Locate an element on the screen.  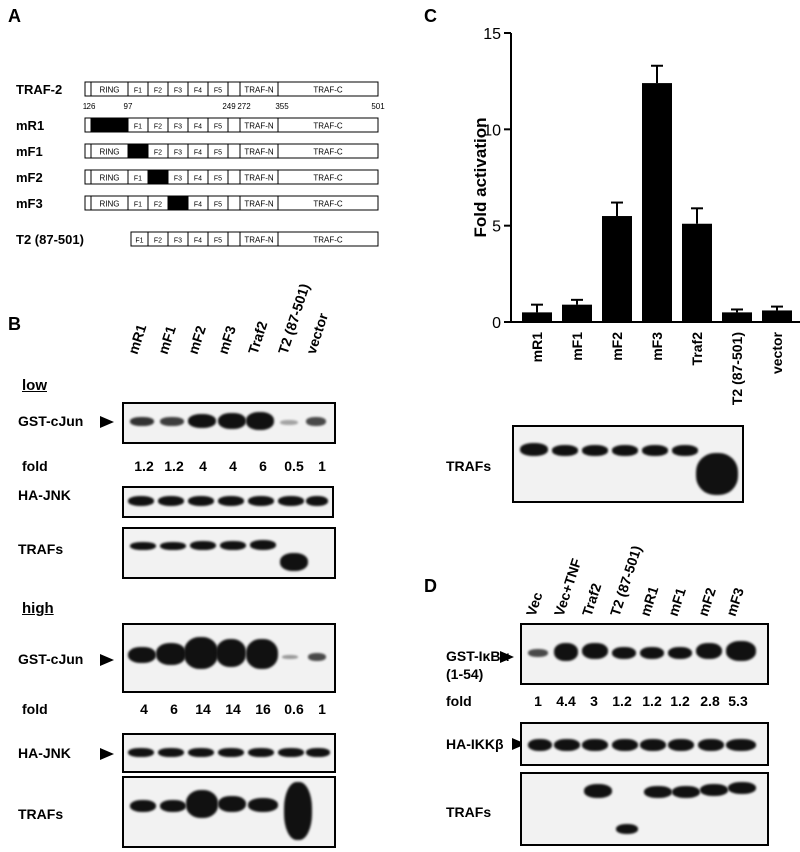
blot-trafs-high is located at coordinates (229, 812).